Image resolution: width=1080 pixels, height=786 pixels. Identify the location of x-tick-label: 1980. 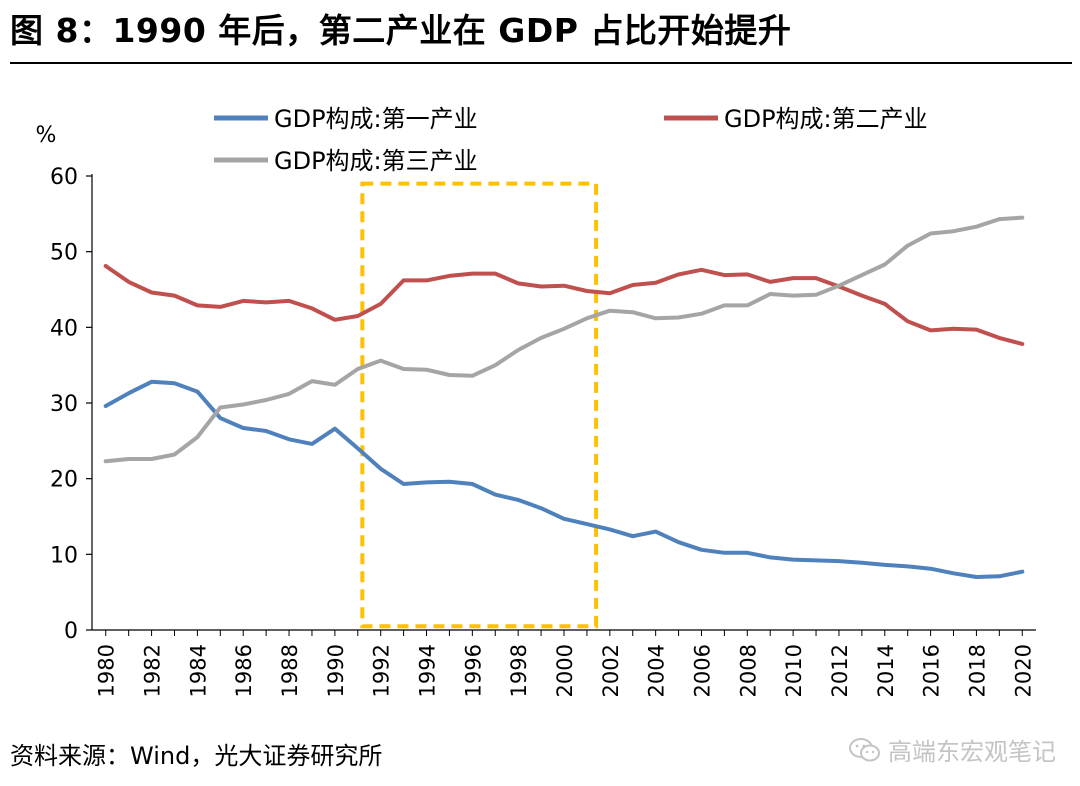
(107, 670).